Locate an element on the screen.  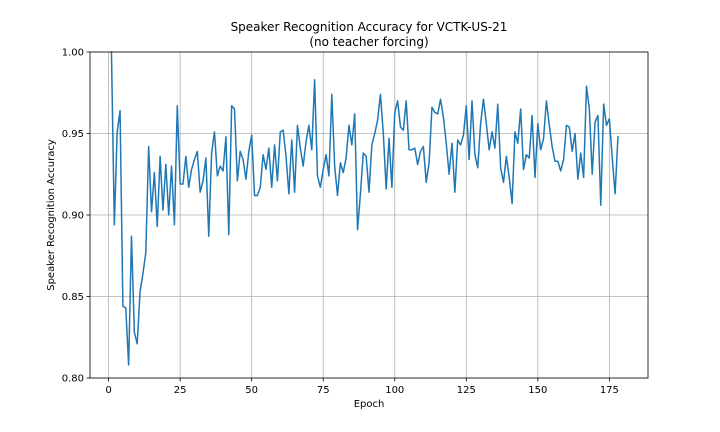
y-tick-label: 0.90 is located at coordinates (73, 216).